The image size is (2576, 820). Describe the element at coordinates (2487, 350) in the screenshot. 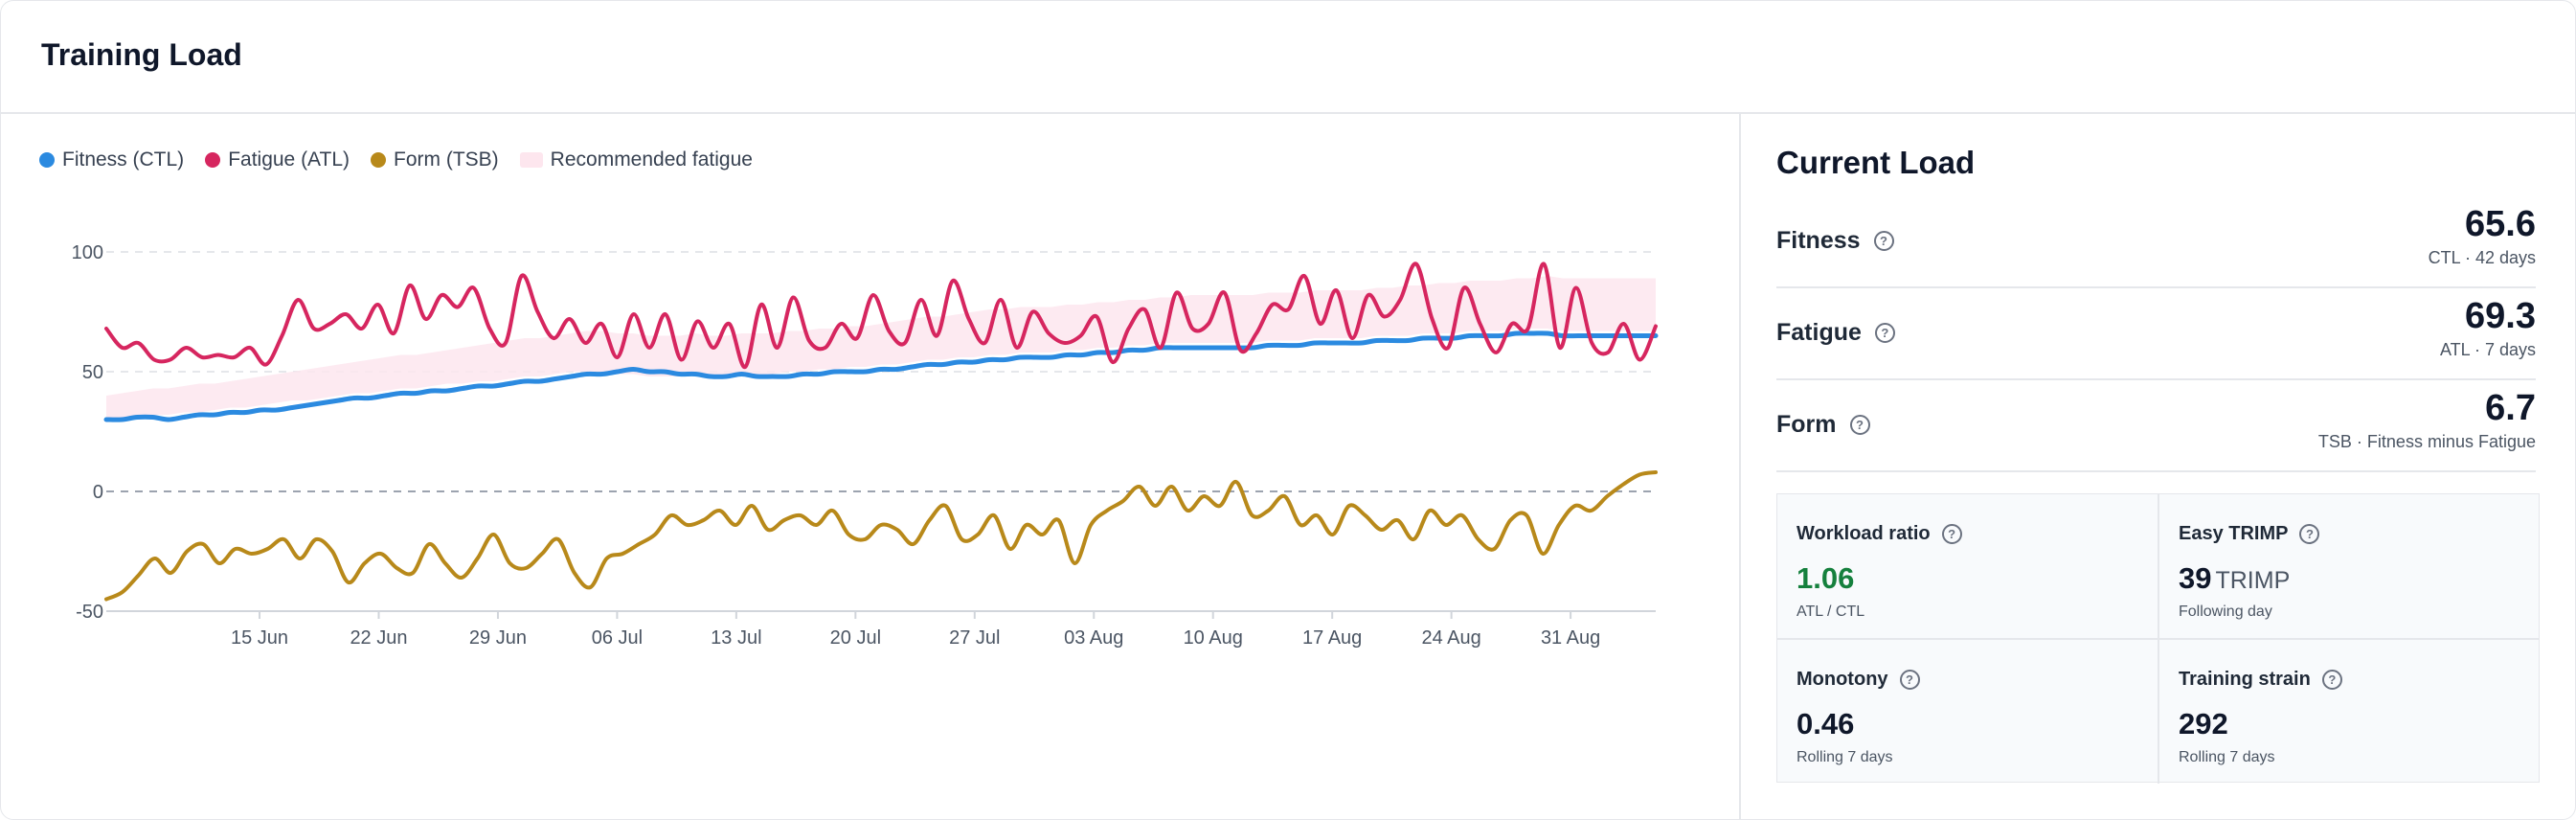

I see `metric-sub-fatigue: ATL · 7 days` at that location.